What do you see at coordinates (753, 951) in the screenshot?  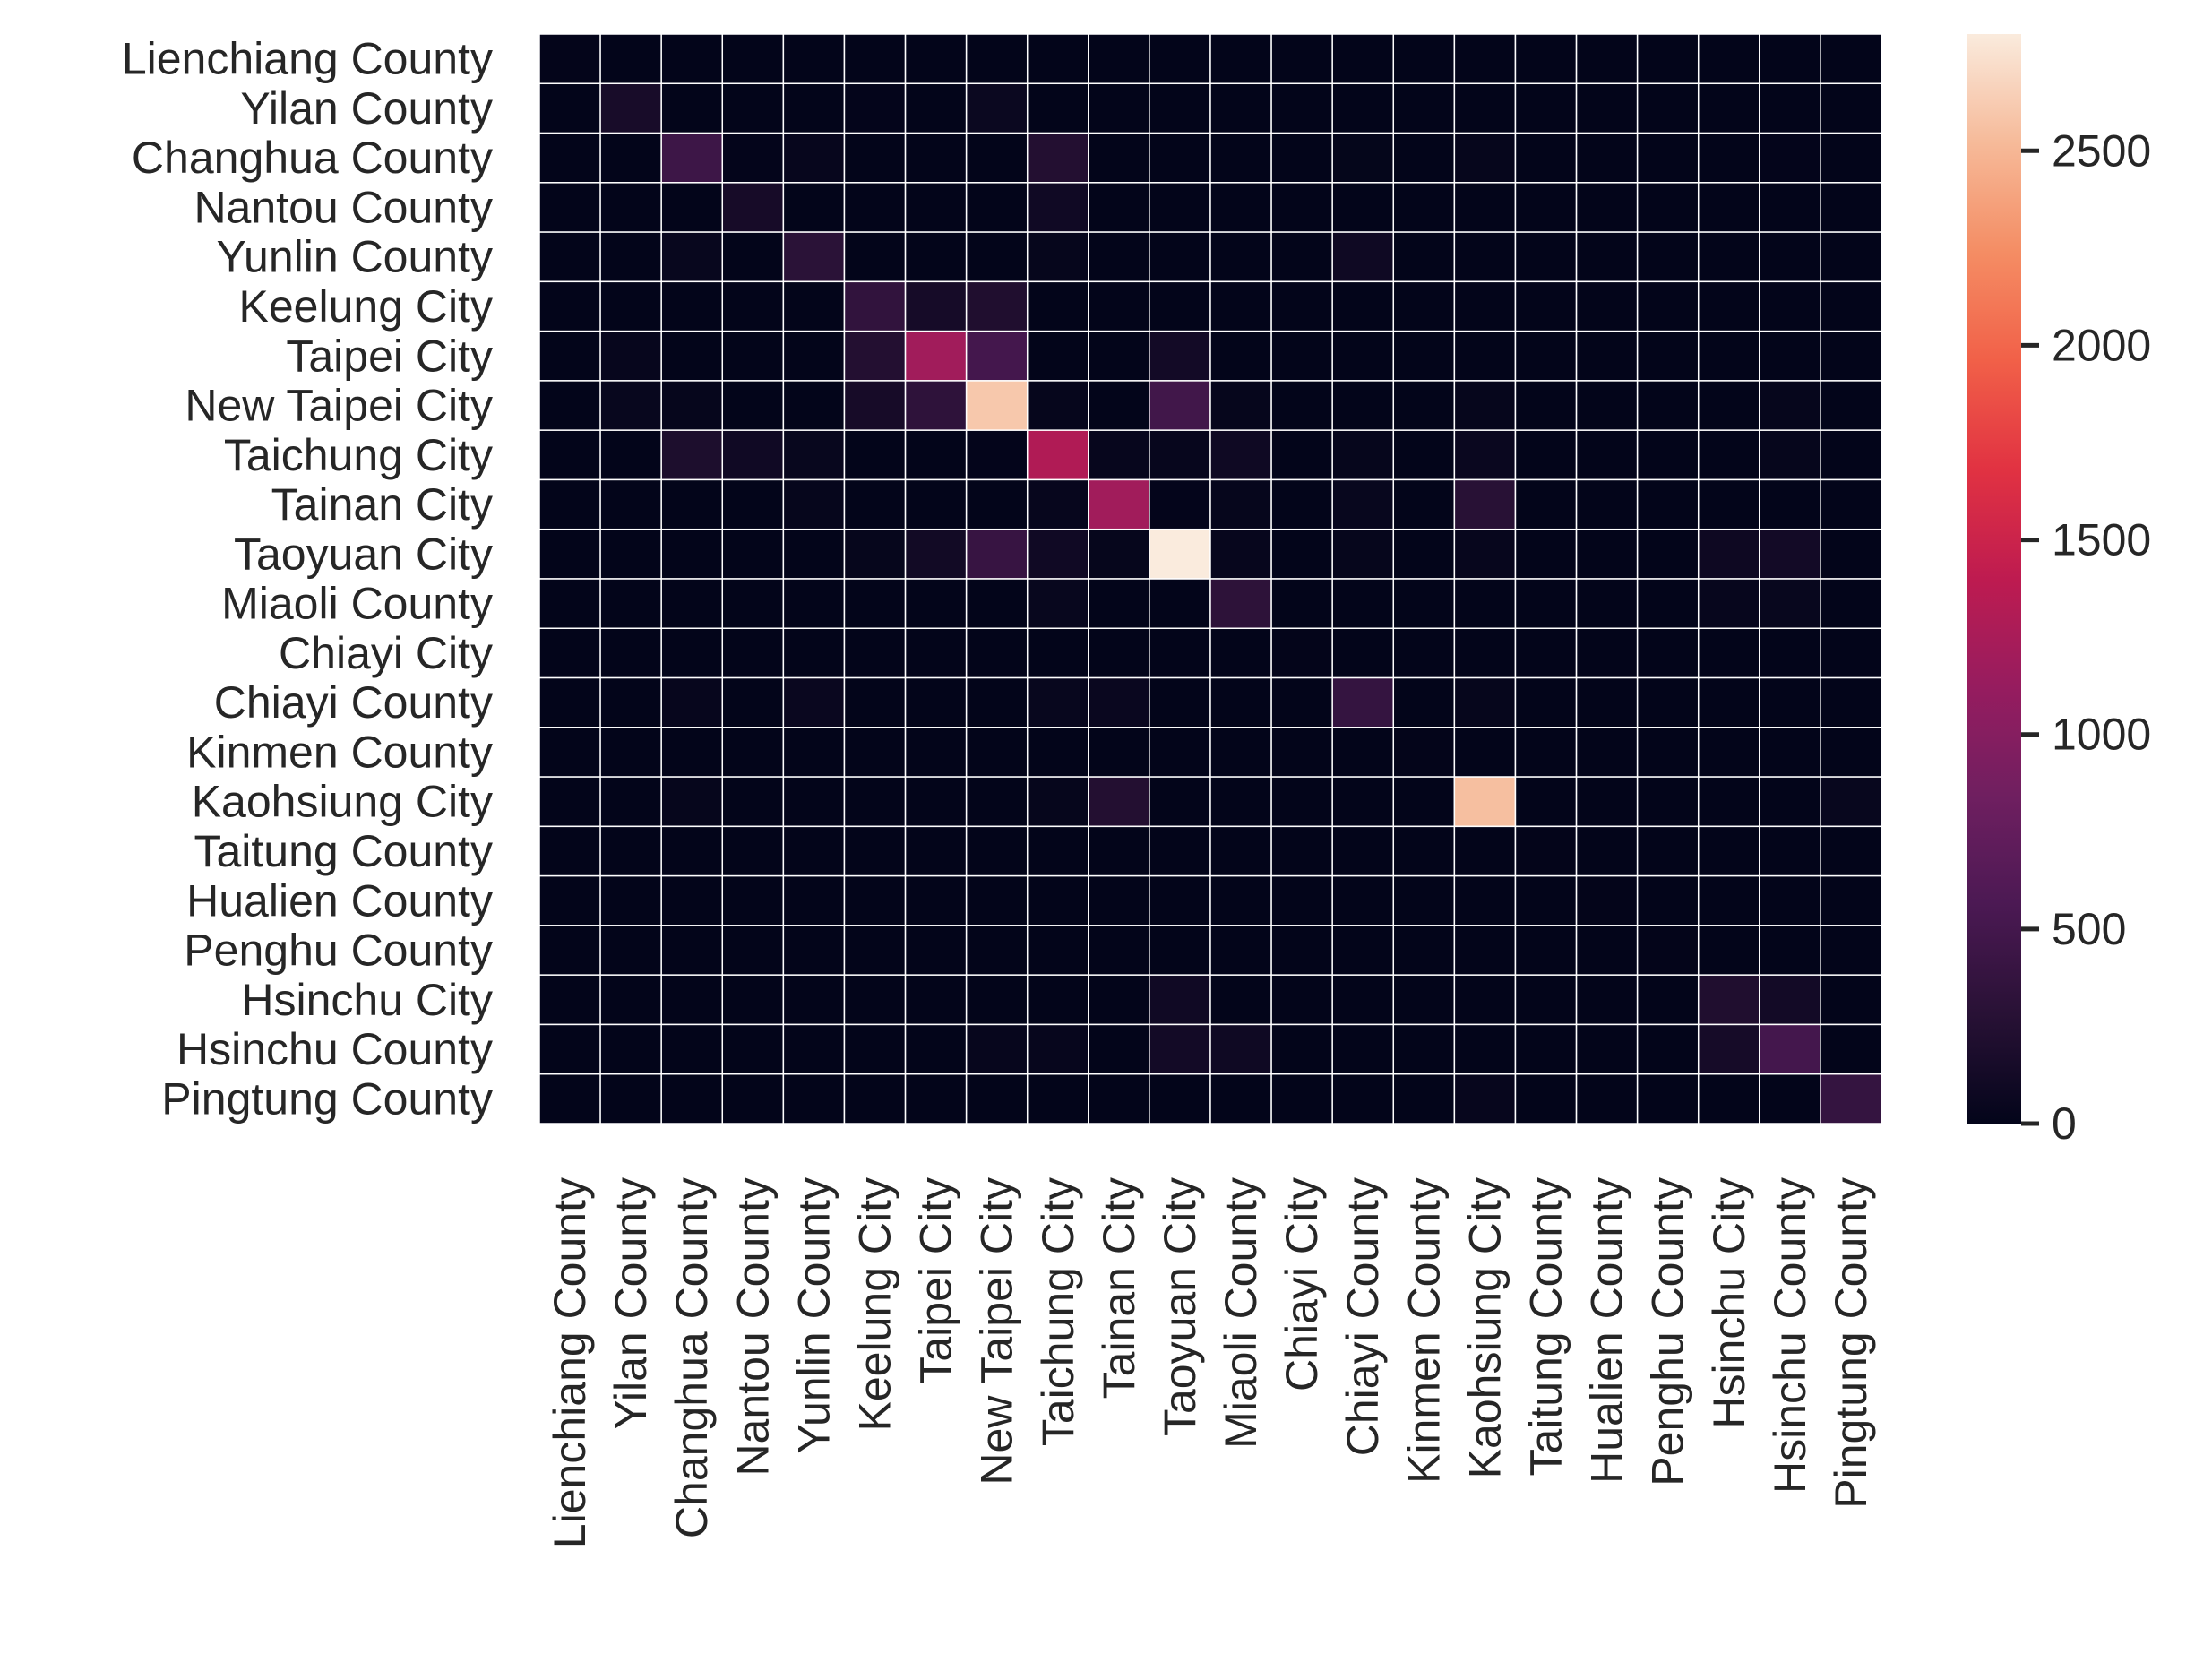 I see `heatmap-cell-penghu-county-nantou-county` at bounding box center [753, 951].